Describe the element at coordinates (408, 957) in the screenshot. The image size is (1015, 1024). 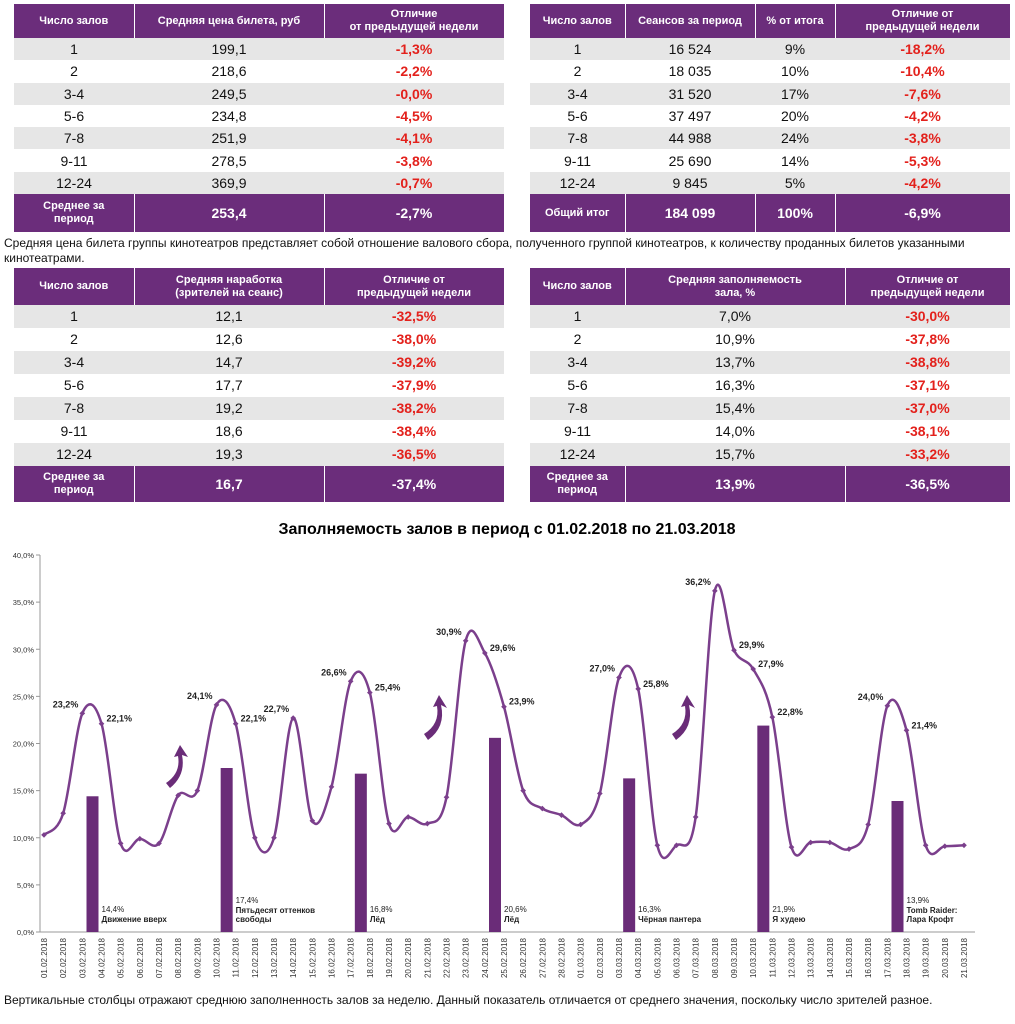
I see `x-tick-label: 20.02.2018` at that location.